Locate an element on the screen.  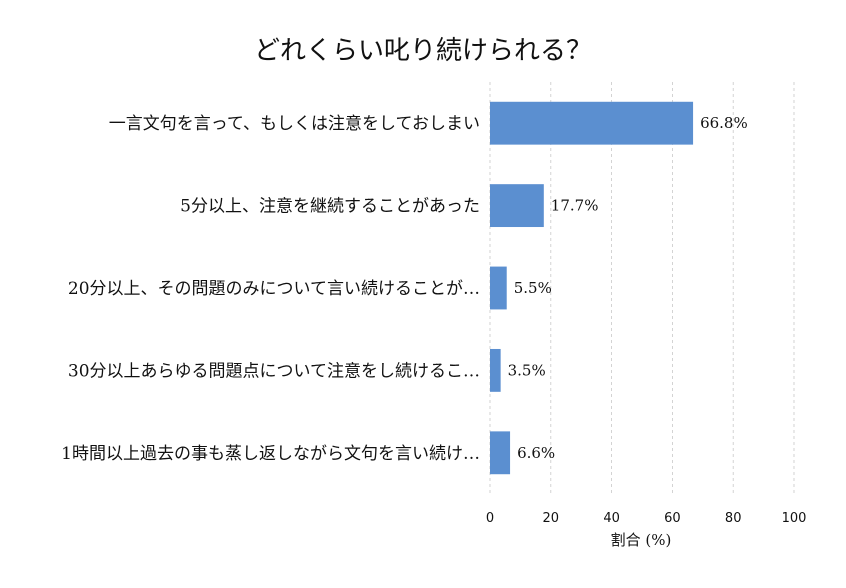
value-label-5: 6.6% is located at coordinates (536, 453).